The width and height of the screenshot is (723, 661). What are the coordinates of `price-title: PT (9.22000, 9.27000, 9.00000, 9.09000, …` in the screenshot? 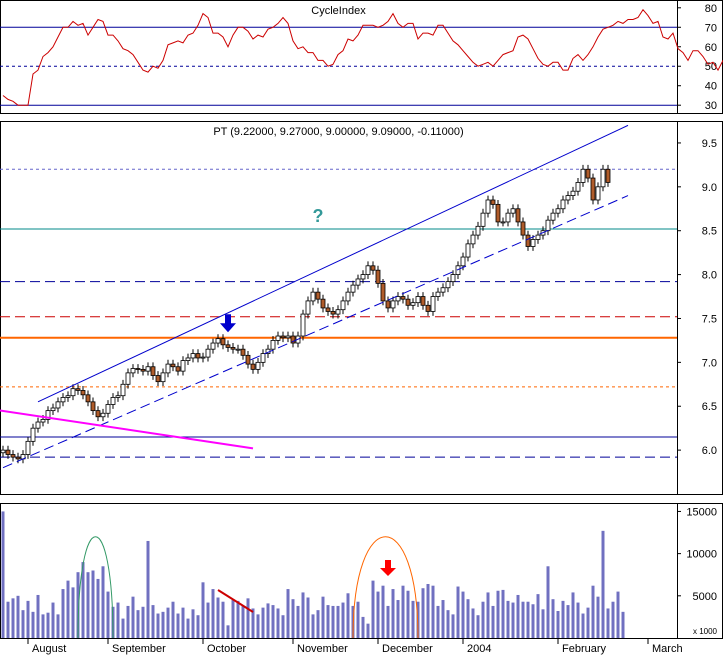 It's located at (338, 132).